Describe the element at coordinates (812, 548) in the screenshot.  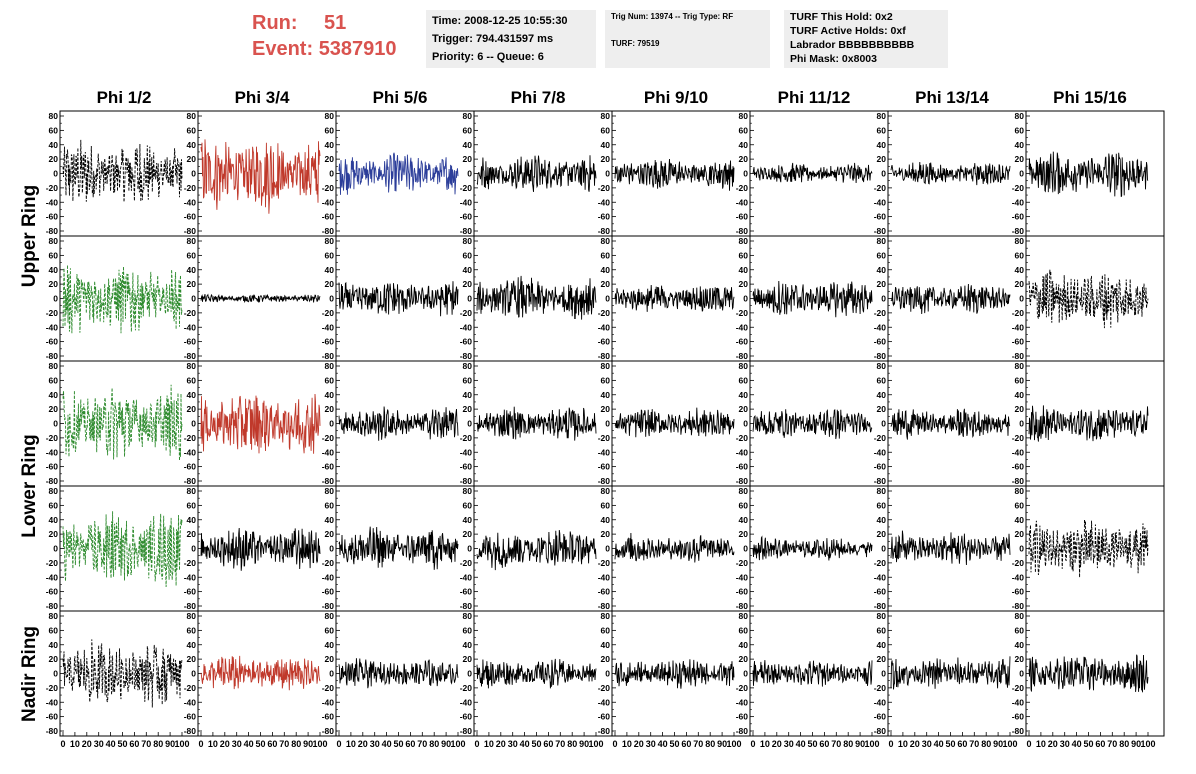
I see `panel-r3-c5: 80 60 40 20 0 -20 -40 -60 -80` at that location.